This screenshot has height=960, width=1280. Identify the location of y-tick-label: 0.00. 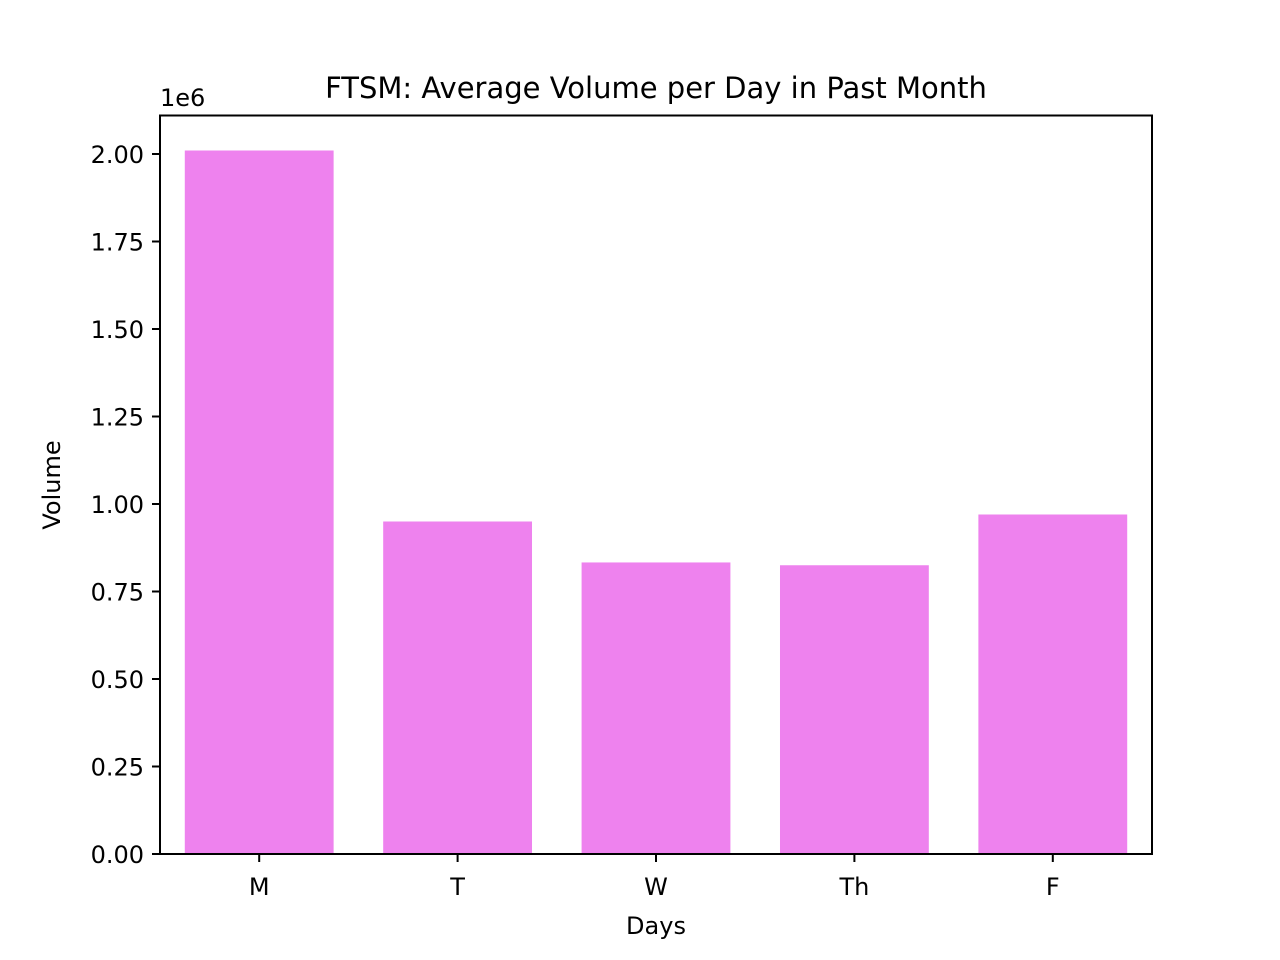
(117, 855).